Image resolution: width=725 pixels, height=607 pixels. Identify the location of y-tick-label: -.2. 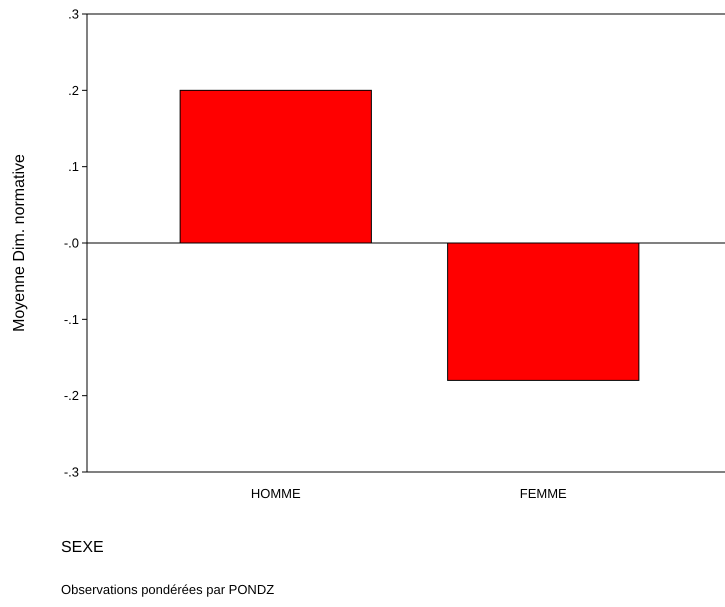
(71, 396).